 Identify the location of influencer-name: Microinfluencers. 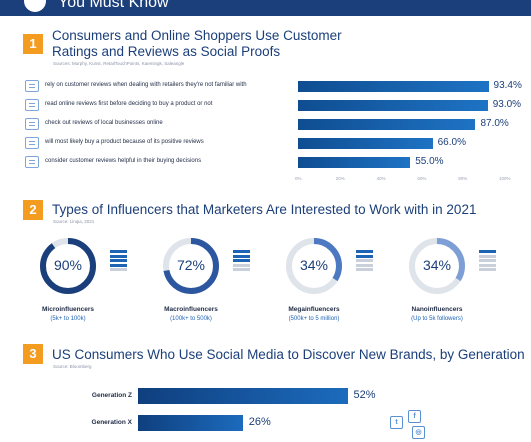
(67, 309).